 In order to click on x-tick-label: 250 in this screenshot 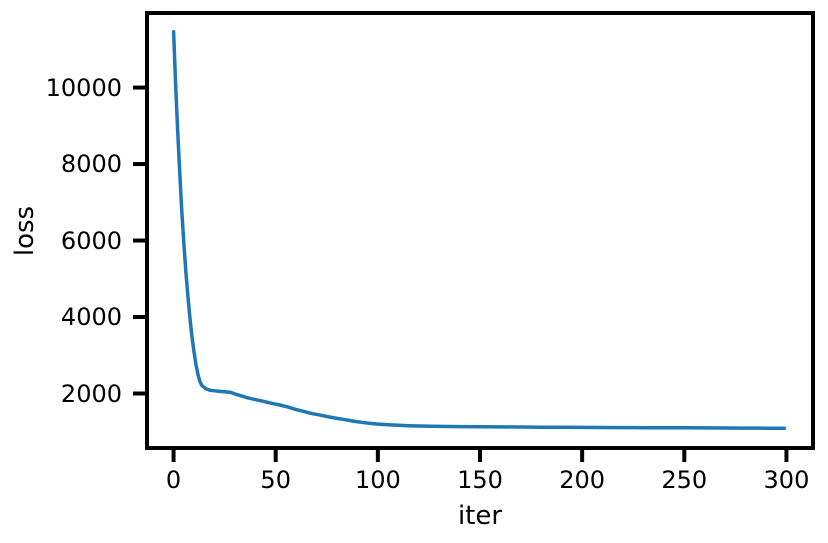, I will do `click(684, 480)`.